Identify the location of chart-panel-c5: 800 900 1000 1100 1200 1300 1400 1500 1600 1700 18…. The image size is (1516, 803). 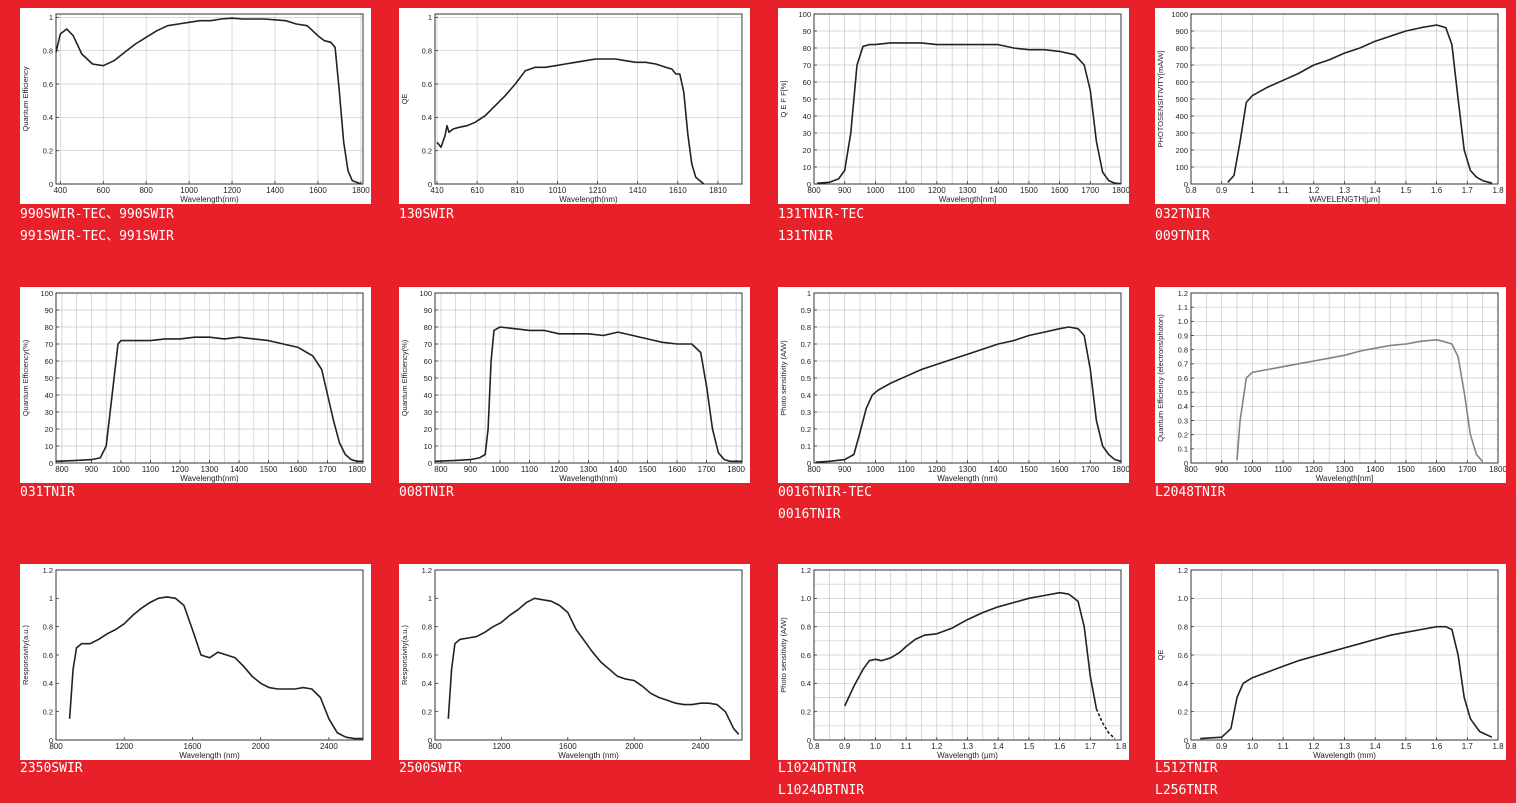
(195, 385).